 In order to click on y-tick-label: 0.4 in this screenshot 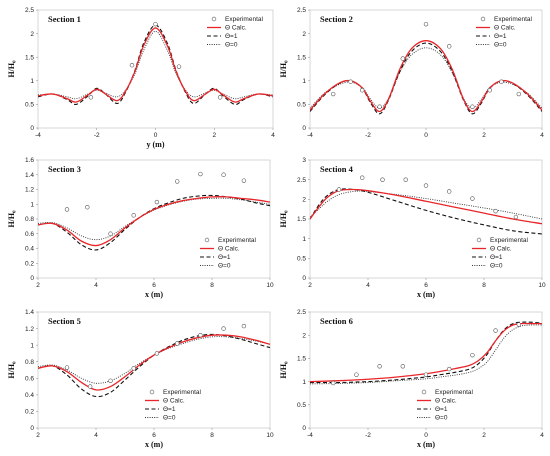, I will do `click(29, 395)`.